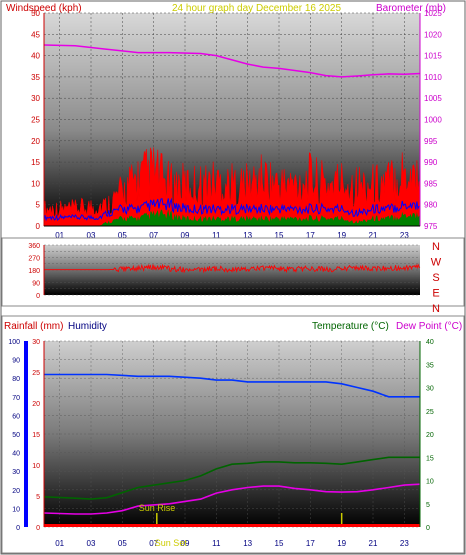 This screenshot has height=555, width=466. What do you see at coordinates (16, 416) in the screenshot?
I see `humidity-tick-label: 60` at bounding box center [16, 416].